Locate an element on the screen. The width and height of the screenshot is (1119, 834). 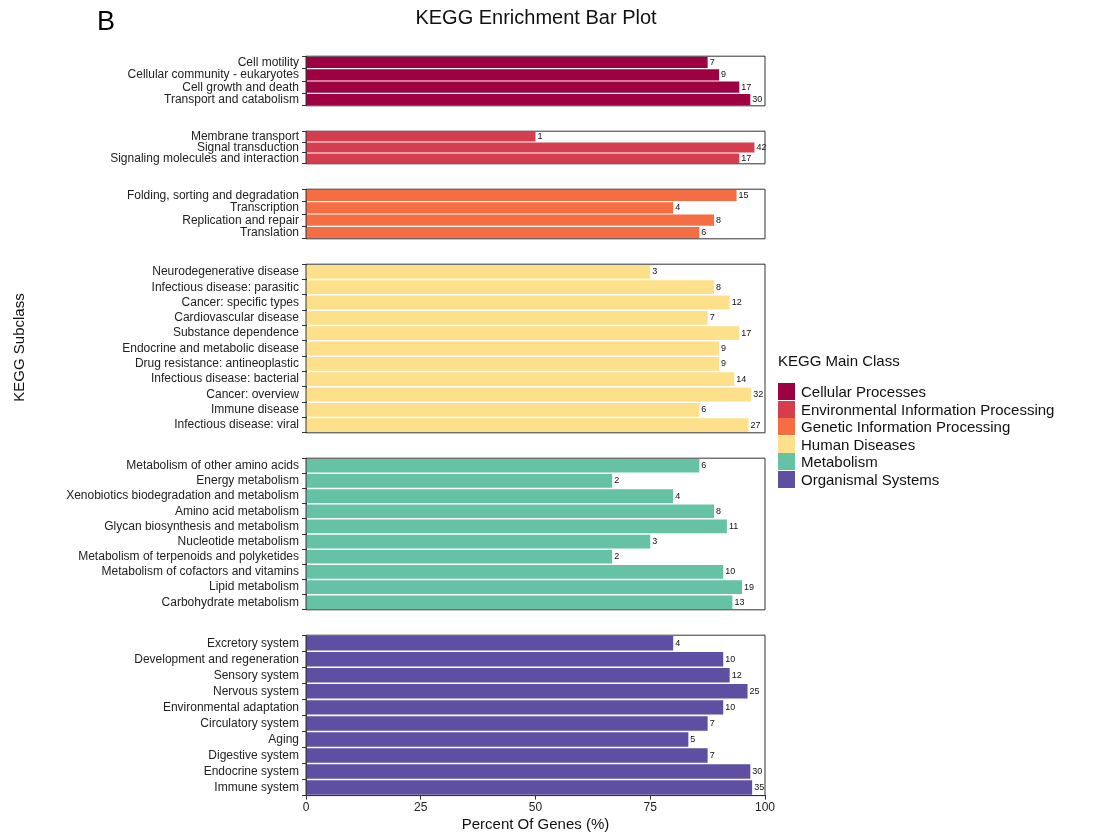
y-tick-label: Translation is located at coordinates (269, 231).